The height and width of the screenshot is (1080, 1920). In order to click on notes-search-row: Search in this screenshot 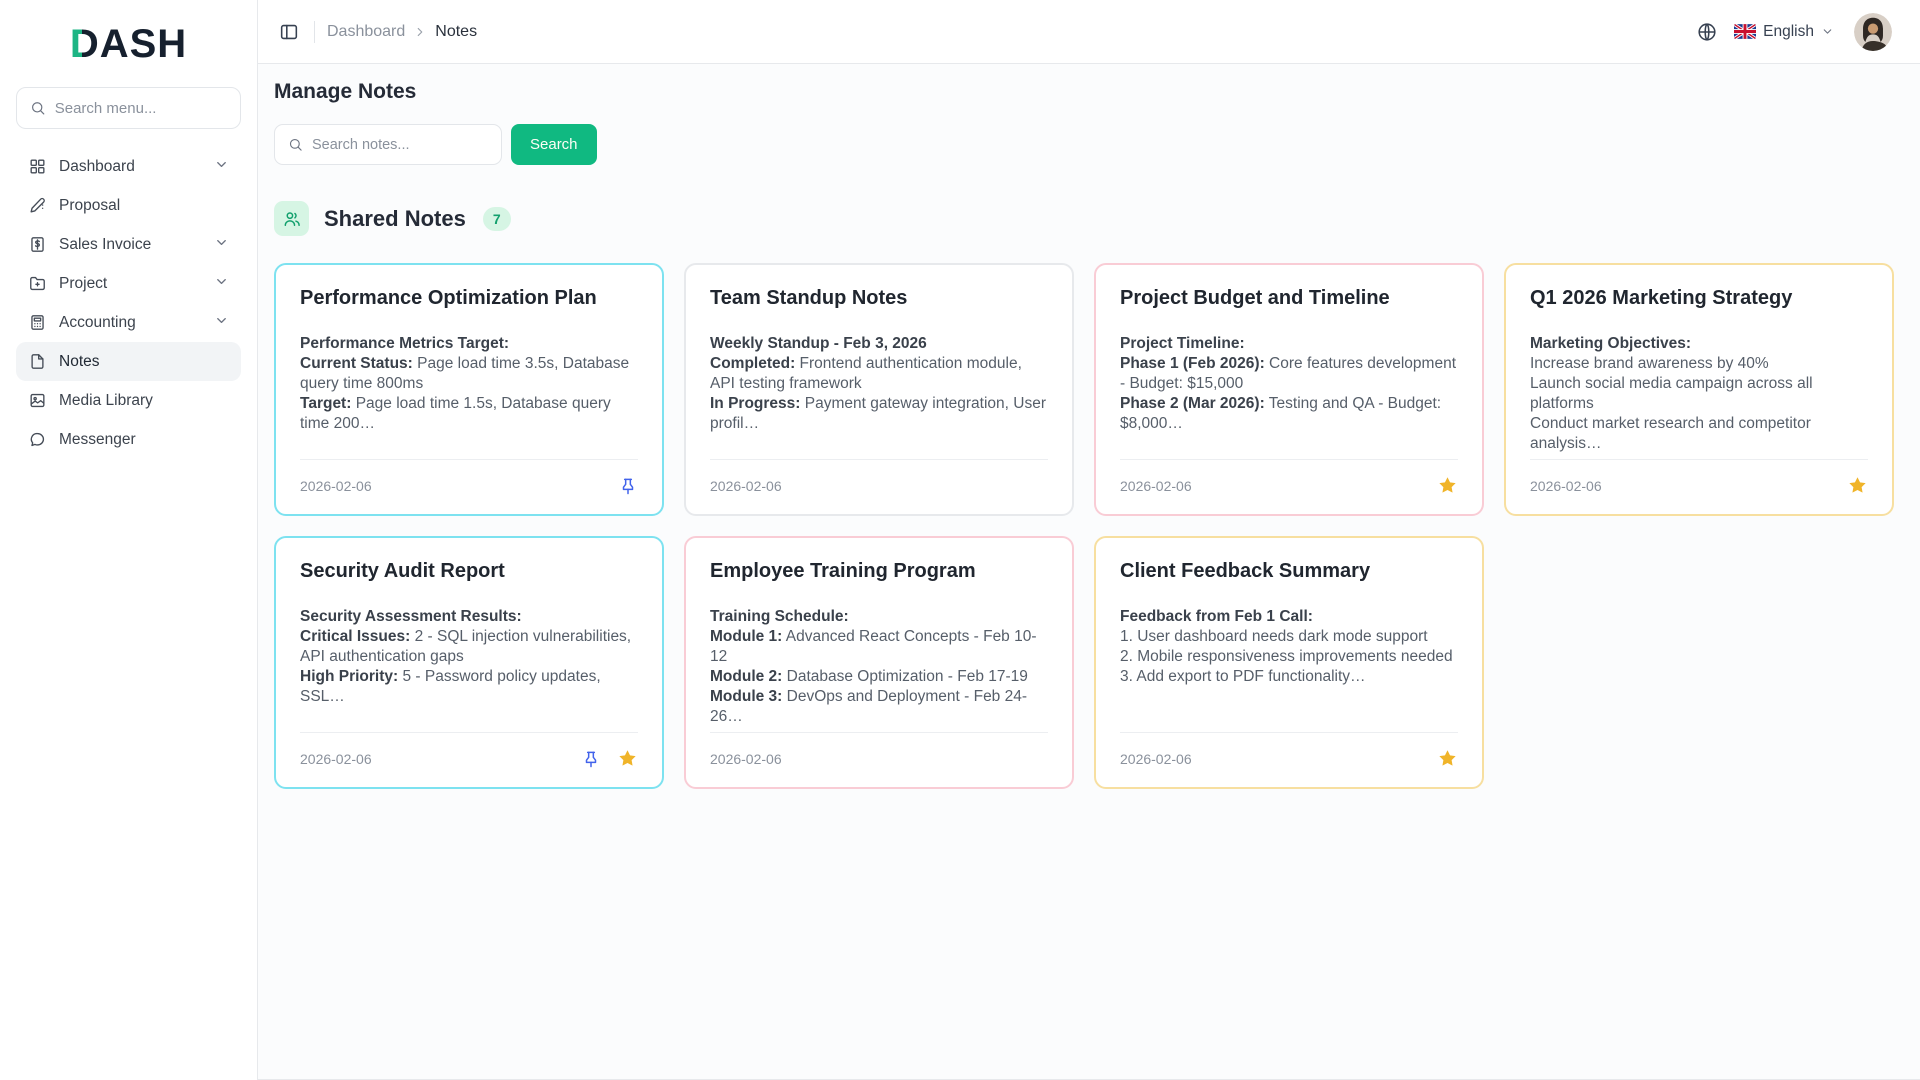, I will do `click(1084, 144)`.